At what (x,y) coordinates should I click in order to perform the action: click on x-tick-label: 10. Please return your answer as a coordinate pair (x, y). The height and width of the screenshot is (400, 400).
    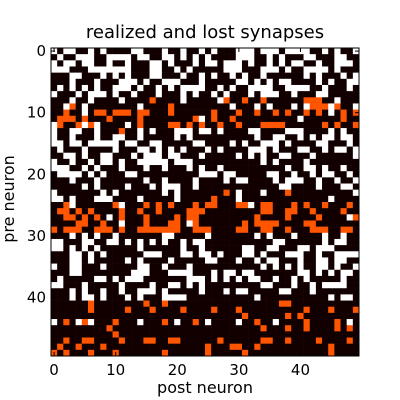
    Looking at the image, I should click on (115, 370).